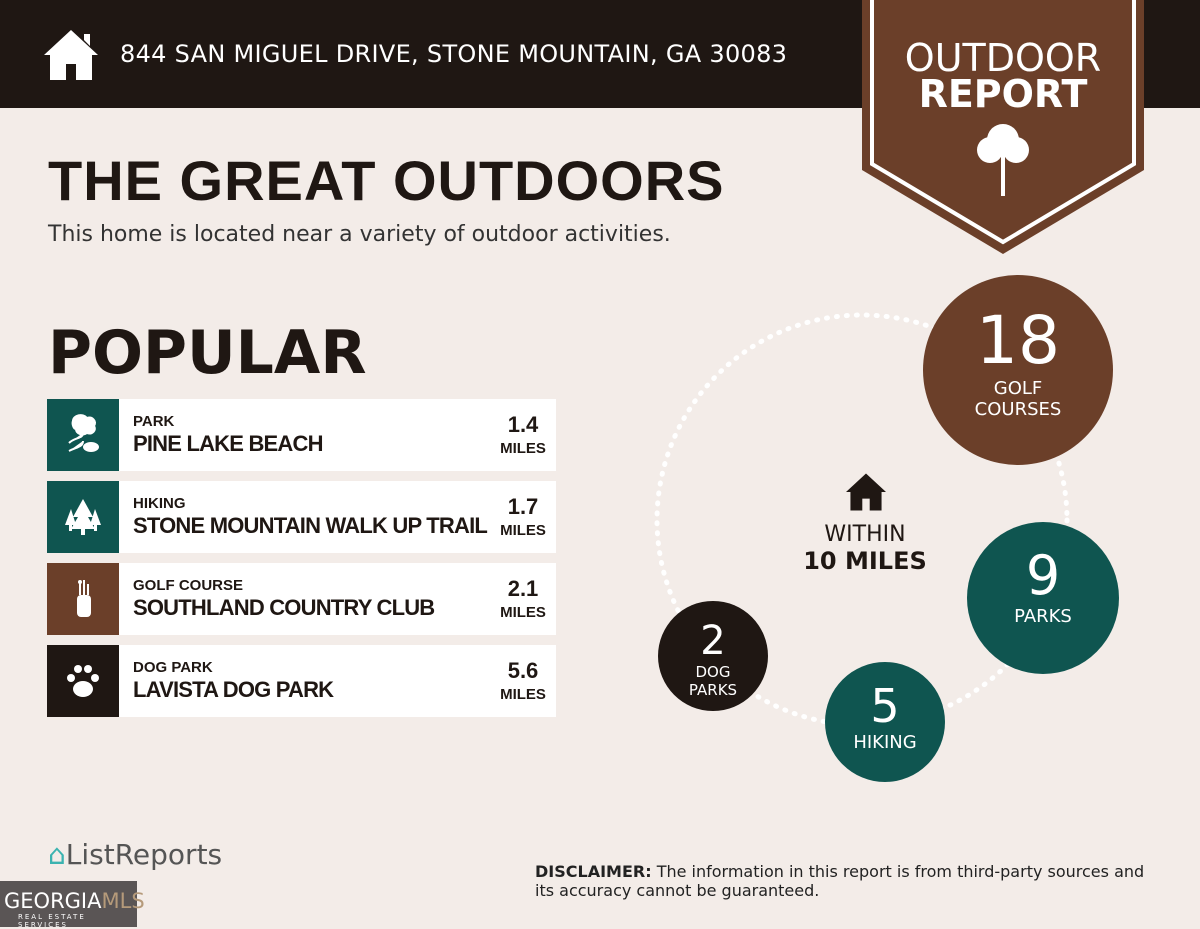  I want to click on item-category: DOG PARK, so click(173, 667).